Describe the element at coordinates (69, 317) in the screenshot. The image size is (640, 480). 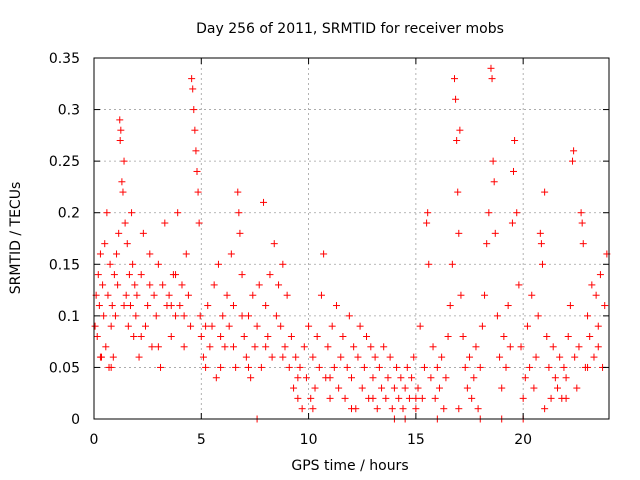
I see `y-tick-label: 0.1` at that location.